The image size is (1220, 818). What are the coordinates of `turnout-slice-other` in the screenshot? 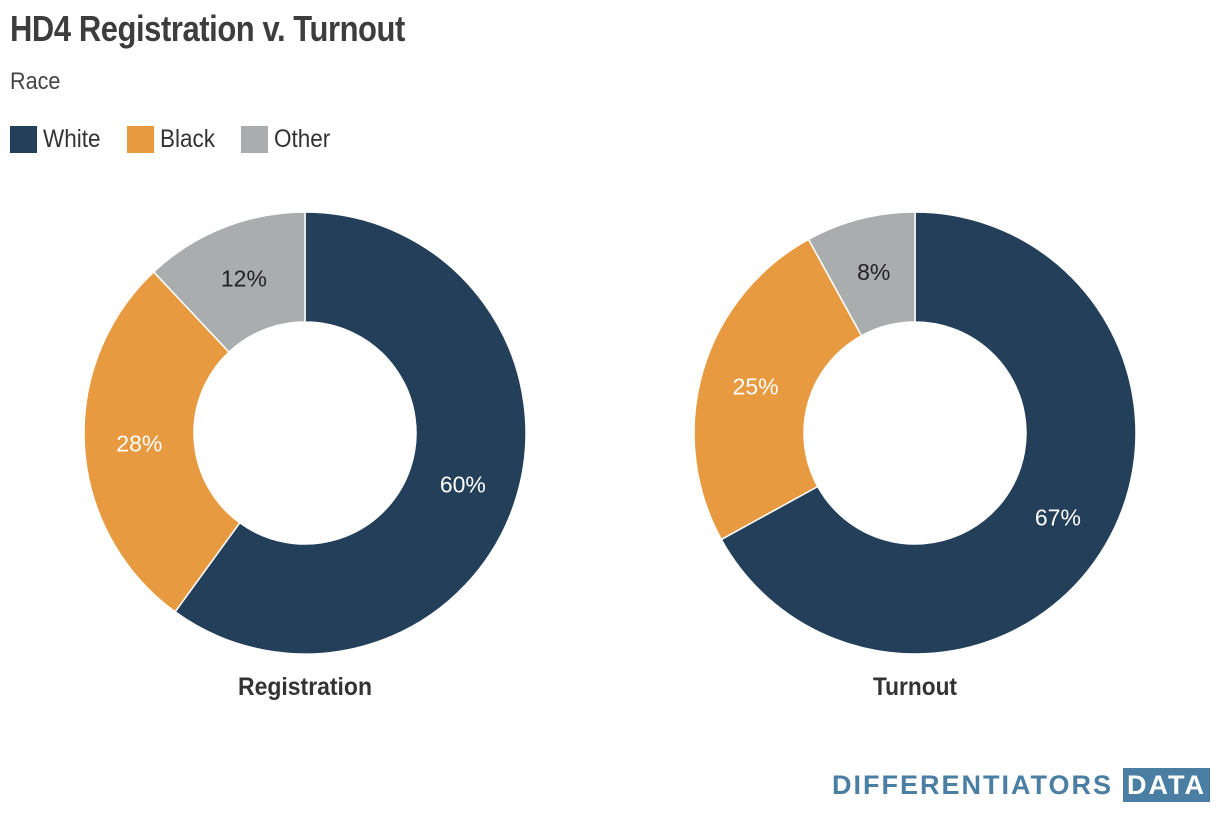 It's located at (861, 274).